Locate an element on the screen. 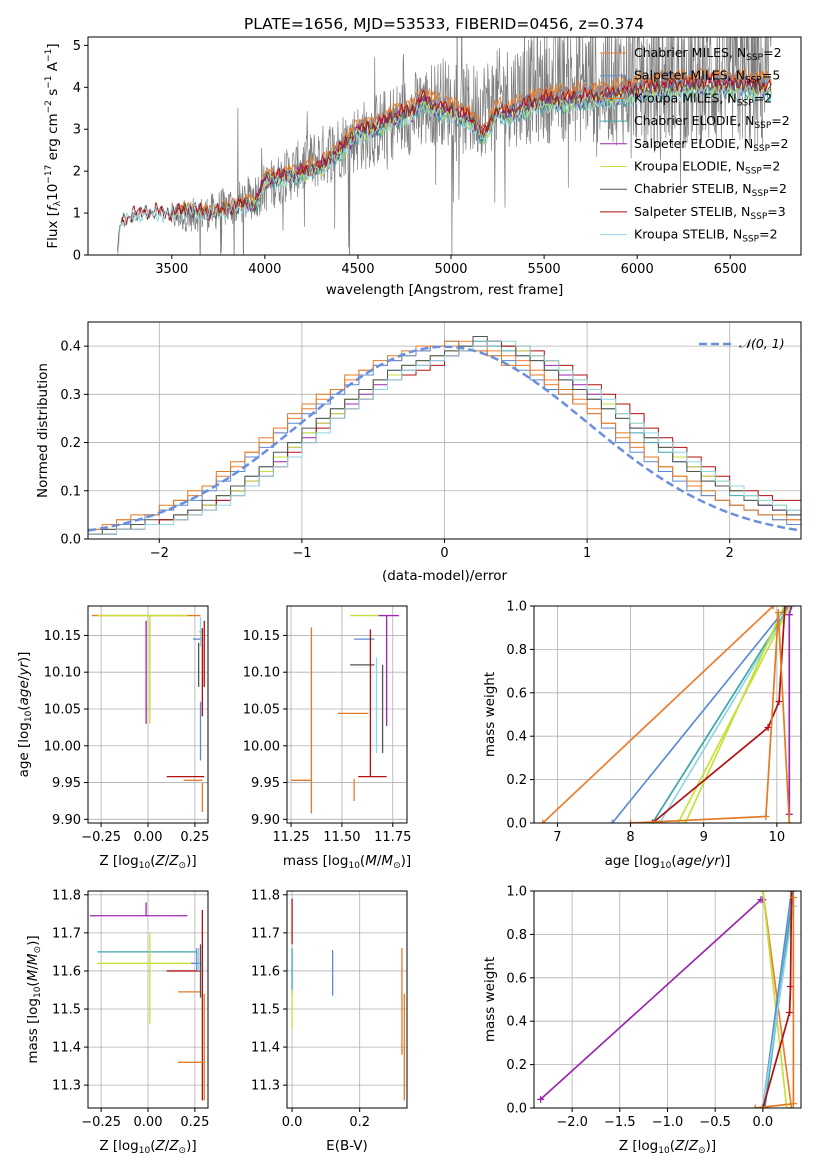 The image size is (819, 1170). legend-entry: Chabrier ELODIE, NSSP=2 is located at coordinates (712, 122).